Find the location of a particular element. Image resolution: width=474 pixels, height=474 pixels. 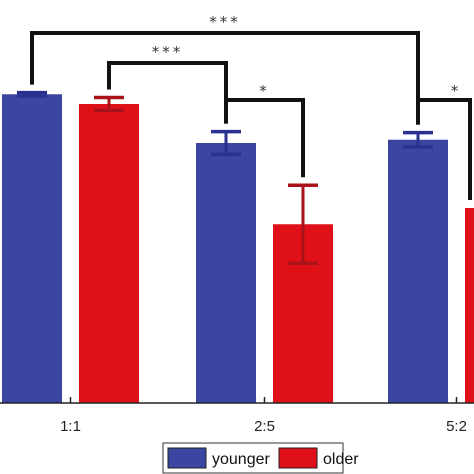

legend-item-older: older is located at coordinates (318, 458).